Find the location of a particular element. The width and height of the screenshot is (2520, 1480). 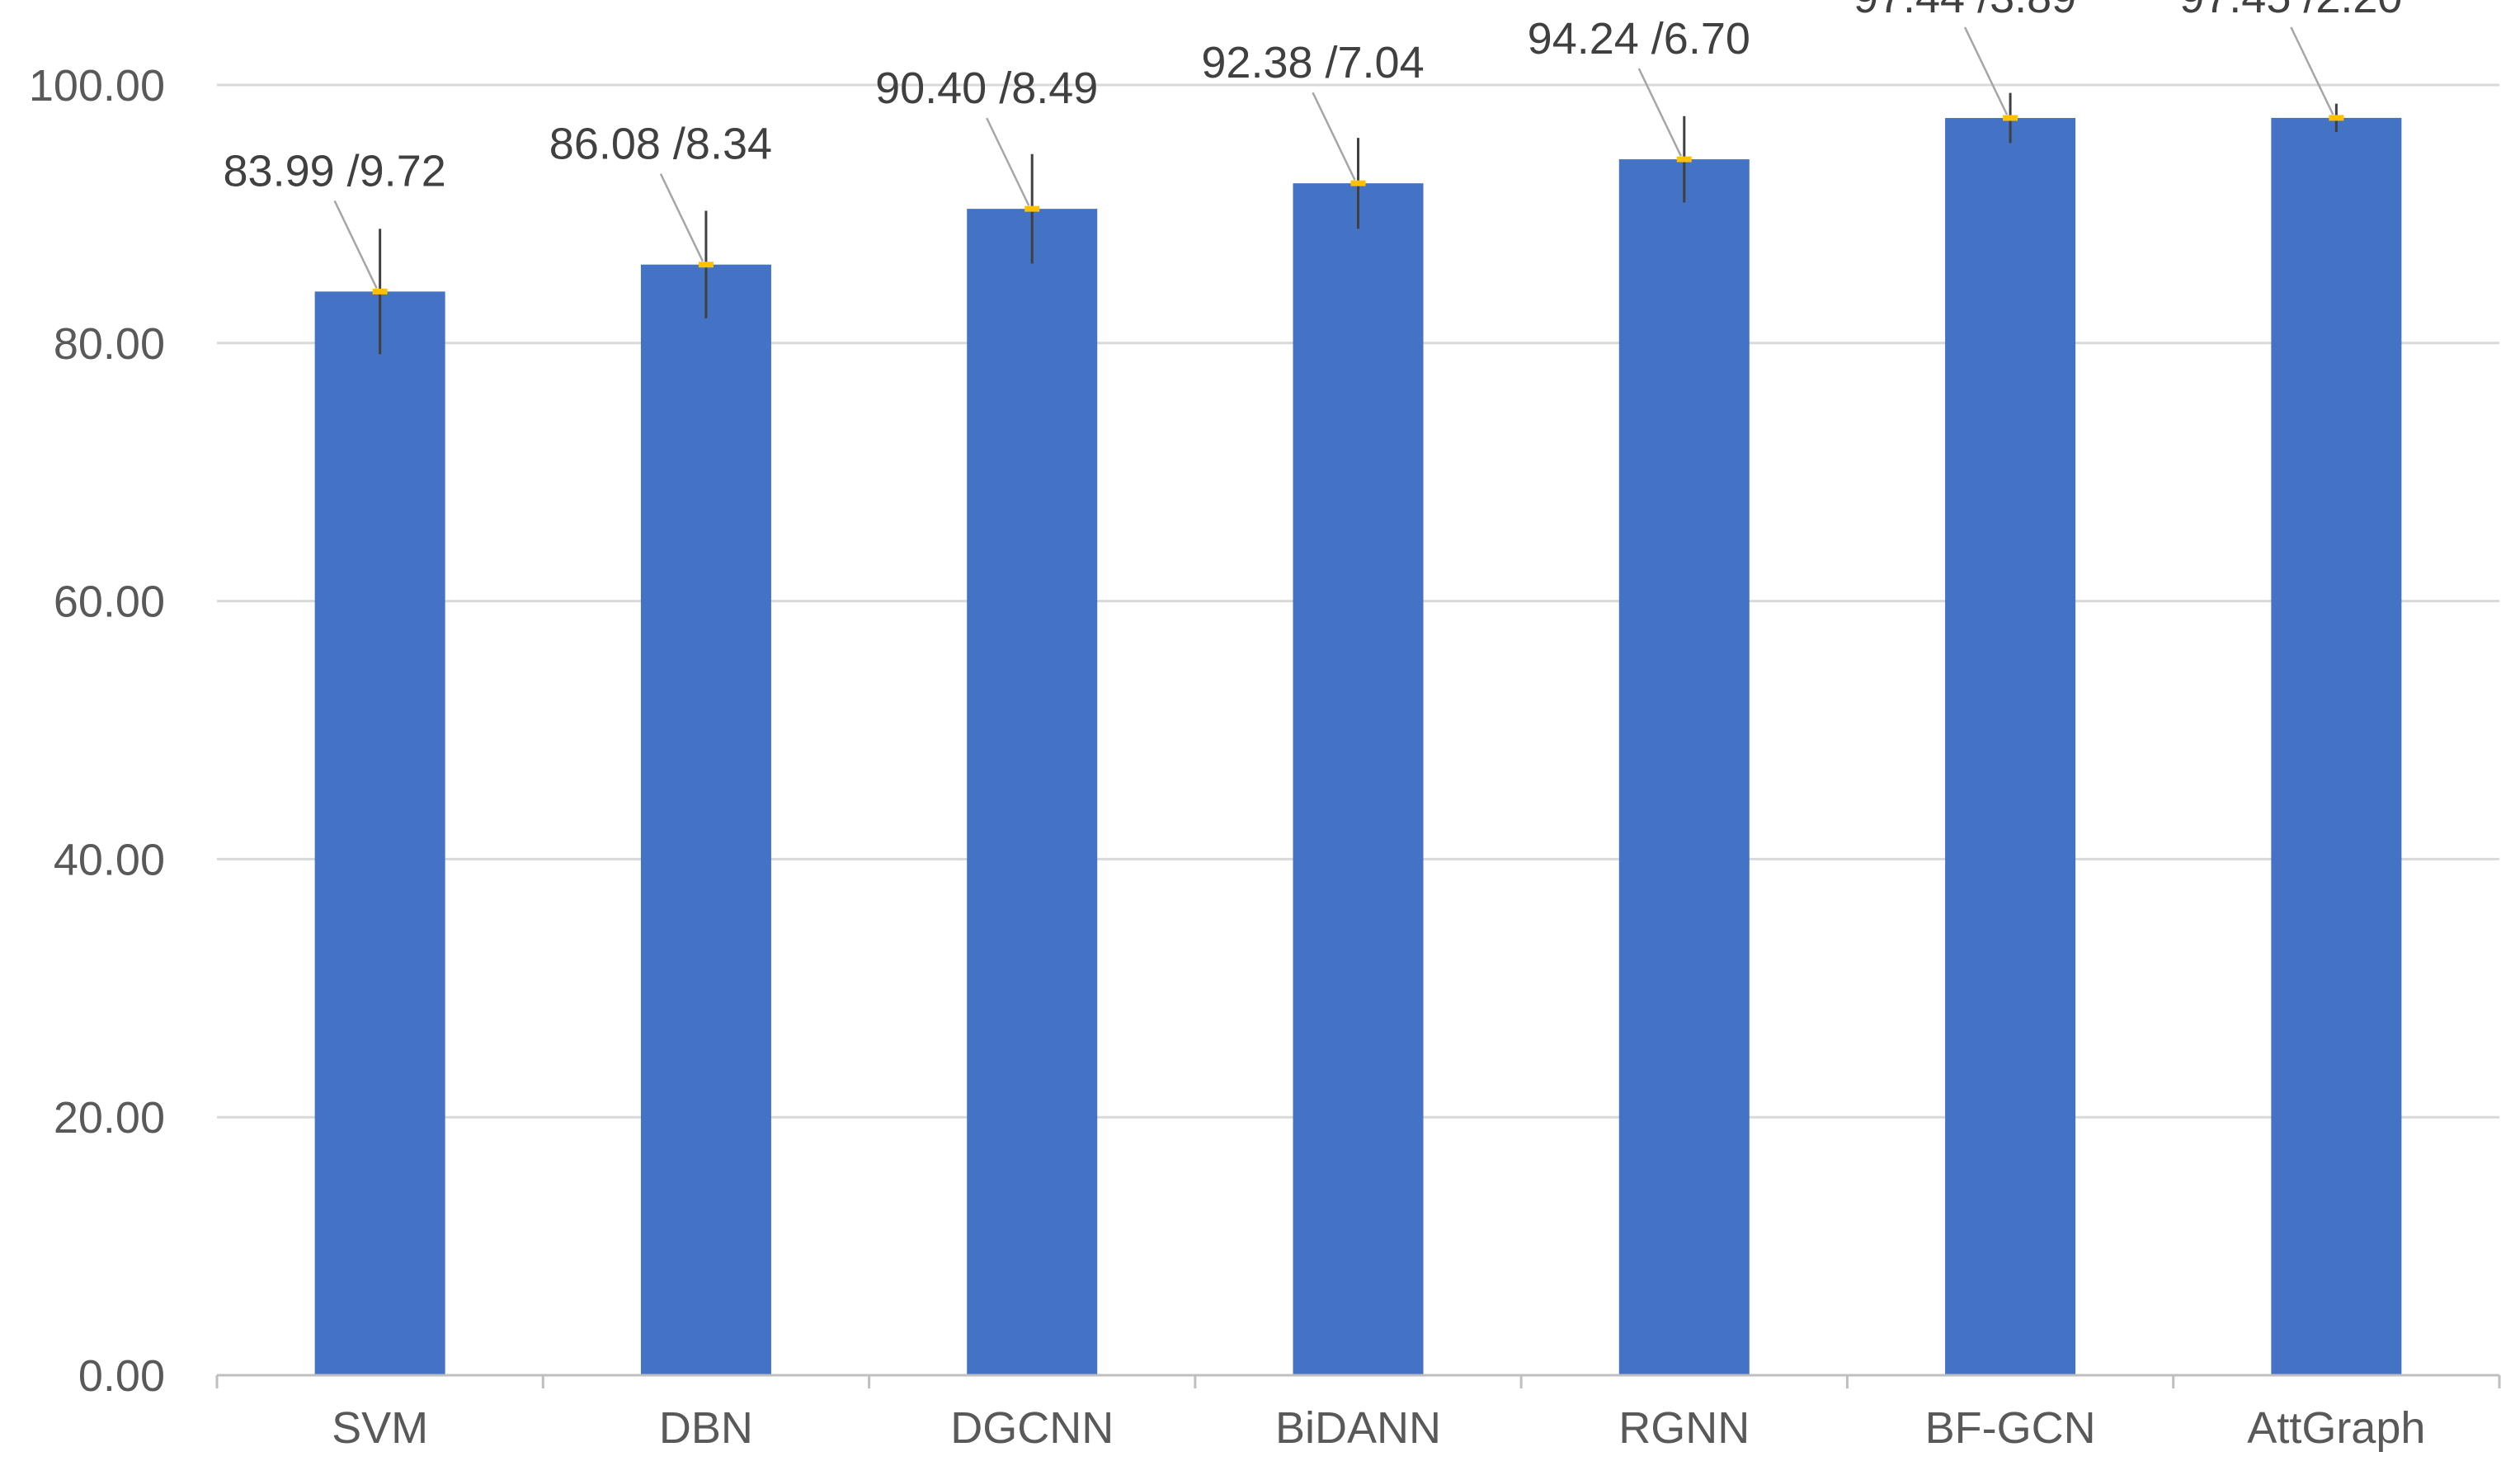

data-label: 86.08 /8.34 is located at coordinates (660, 144).